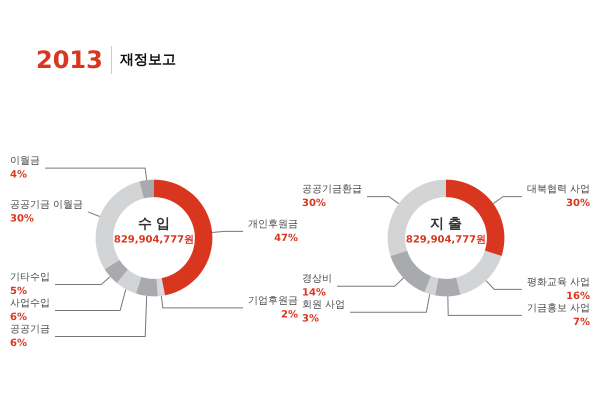  I want to click on data-label: 3%, so click(310, 319).